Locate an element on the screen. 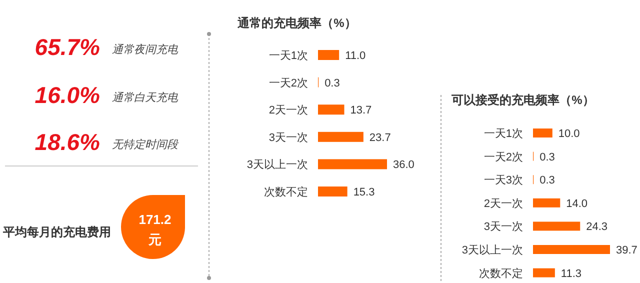  text: 无特定时间段 is located at coordinates (145, 144).